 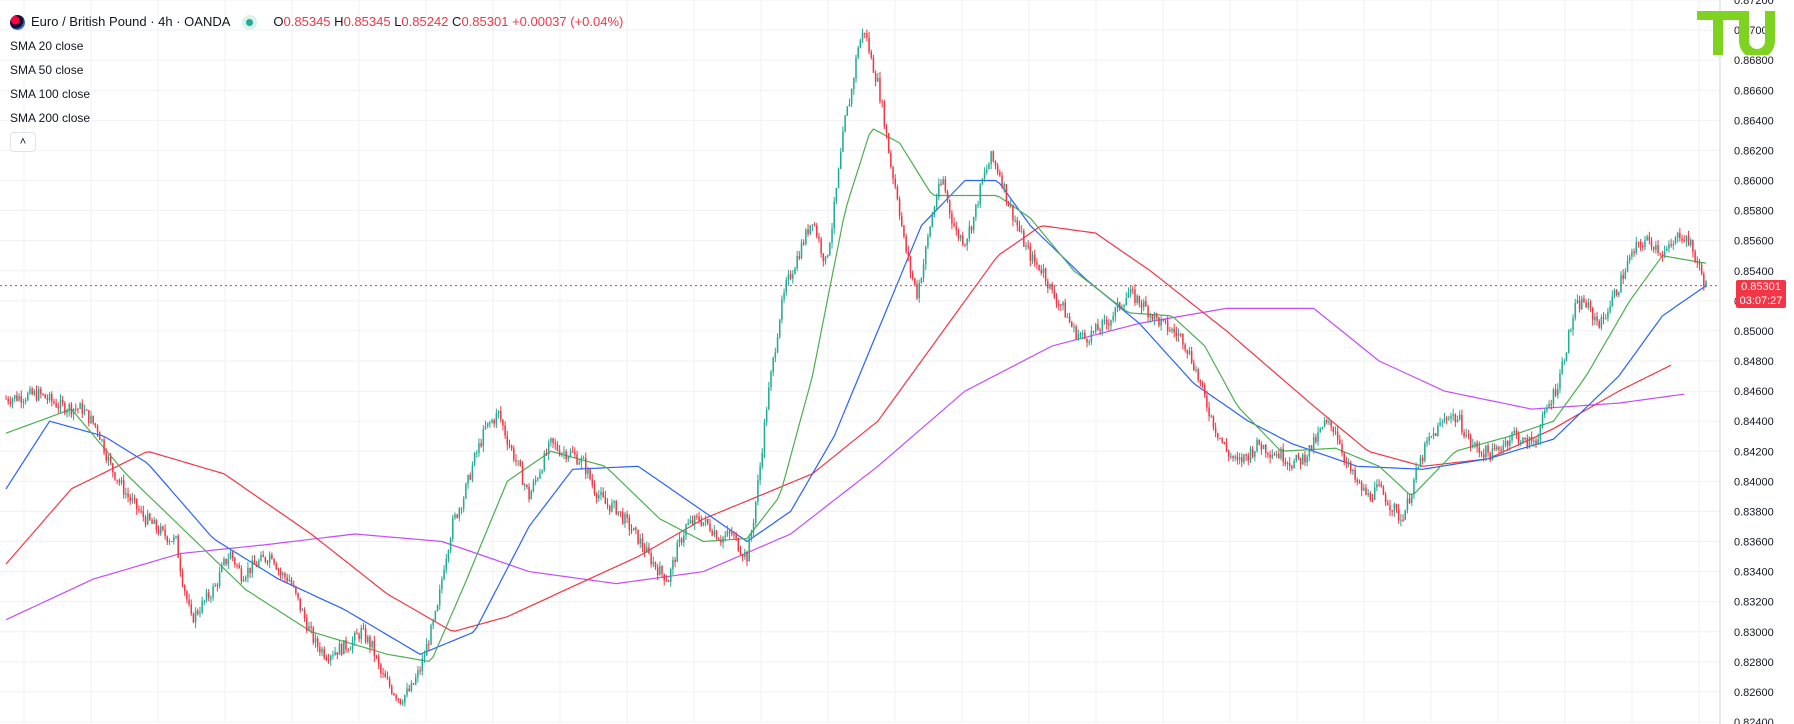 I want to click on chevron-up-icon: ˄, so click(x=23, y=142).